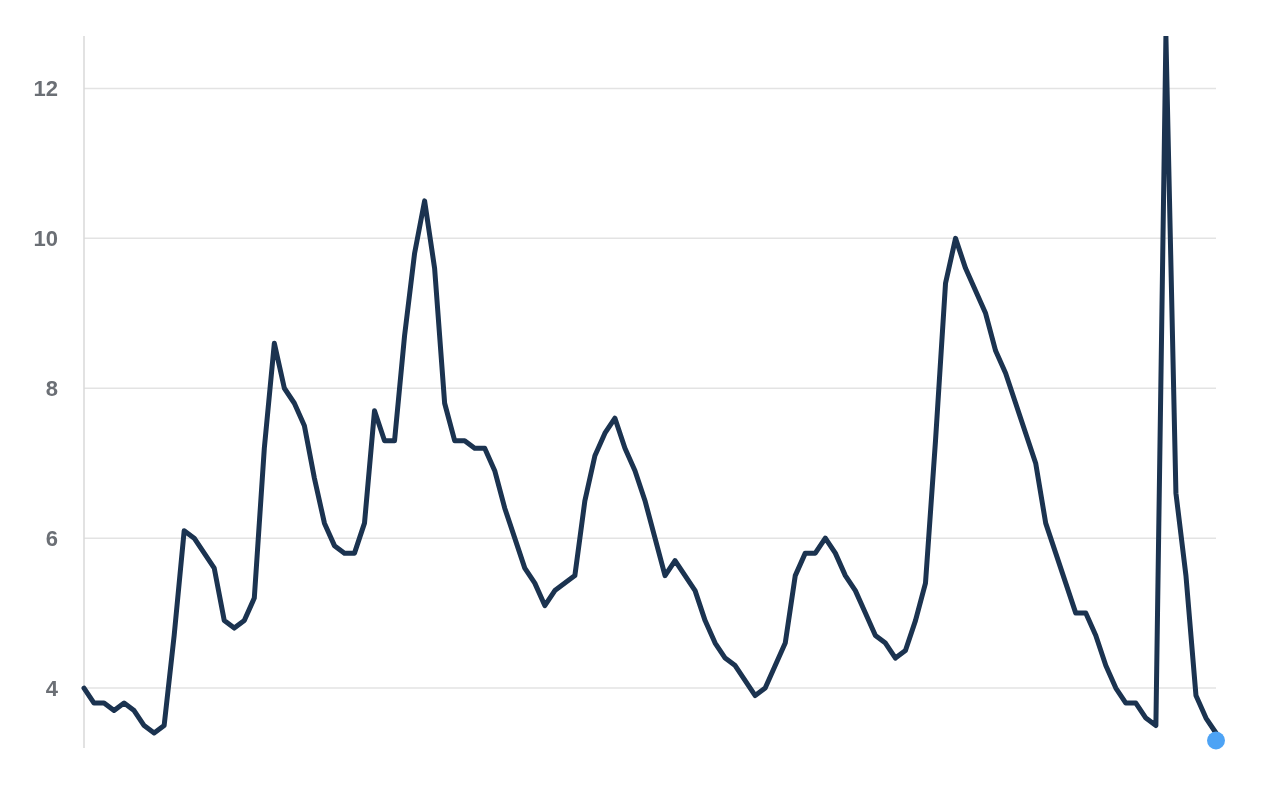 The width and height of the screenshot is (1266, 798). I want to click on y-tick-label: 8, so click(51, 388).